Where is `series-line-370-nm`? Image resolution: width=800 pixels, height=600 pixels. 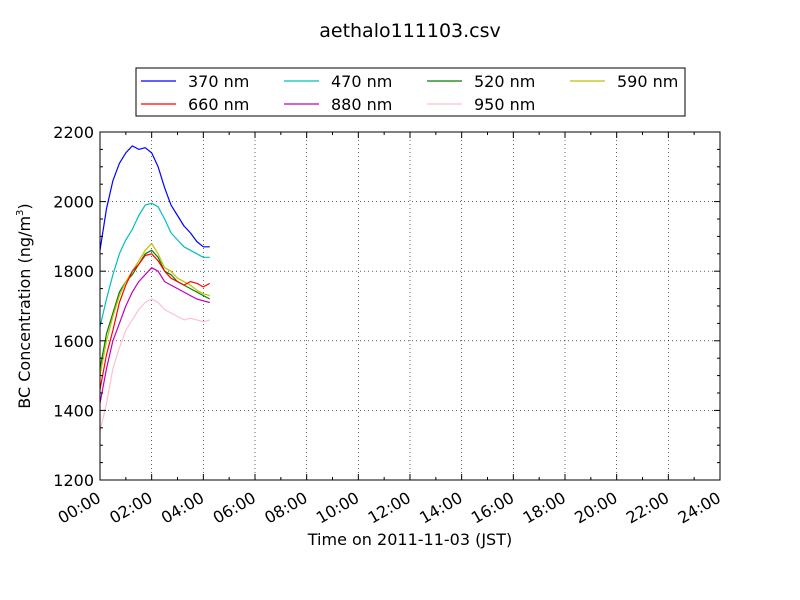
series-line-370-nm is located at coordinates (154, 198).